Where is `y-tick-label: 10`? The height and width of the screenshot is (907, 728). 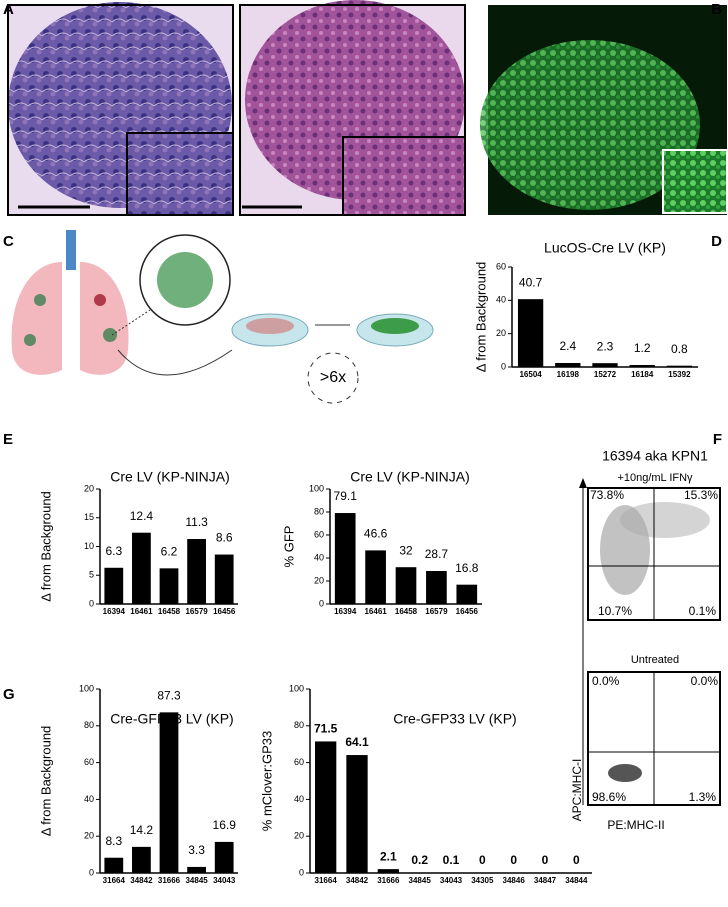
y-tick-label: 10 is located at coordinates (89, 546).